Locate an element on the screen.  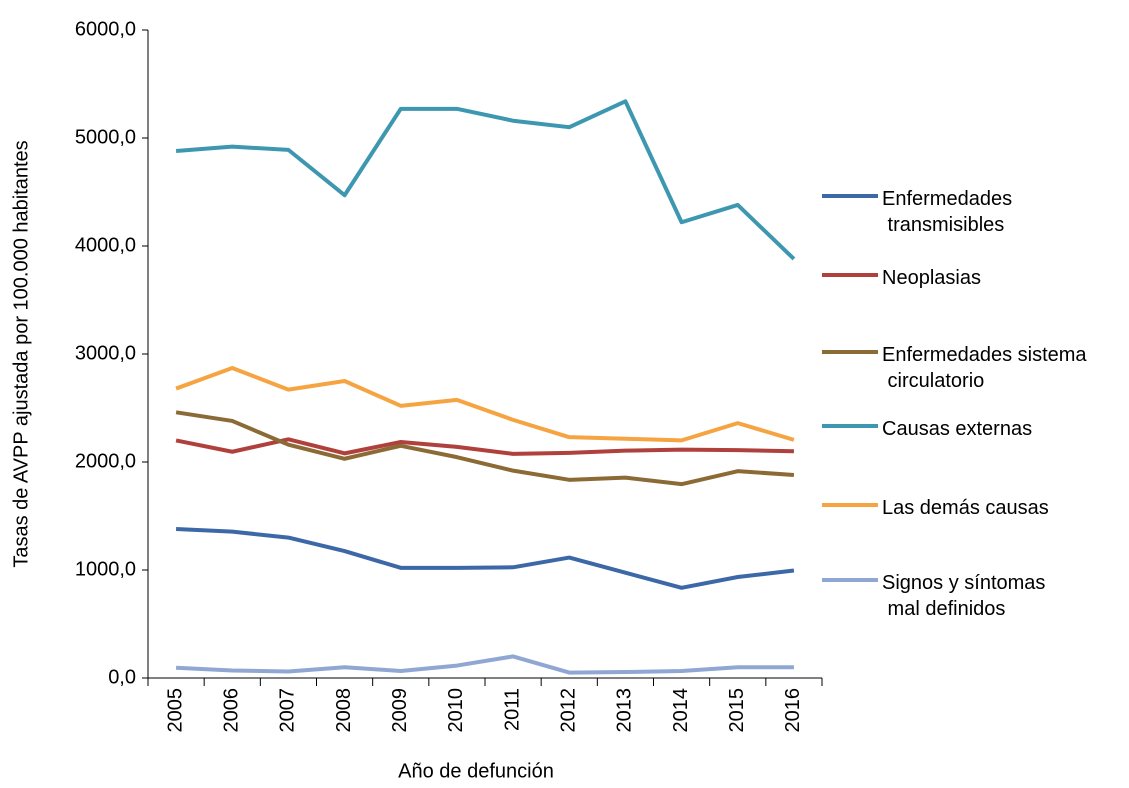
y-tick-label: 1000,0 is located at coordinates (105, 569).